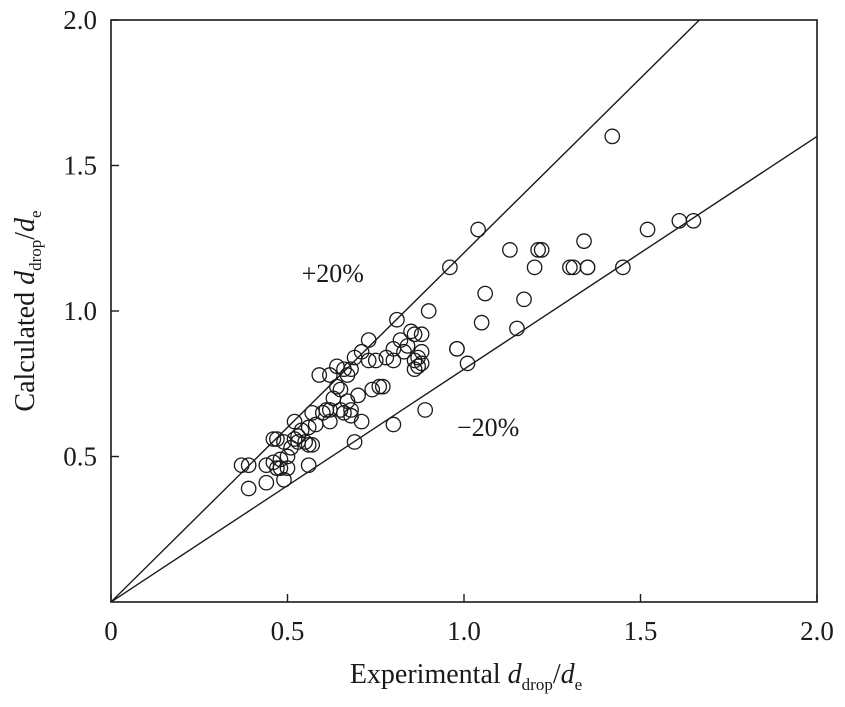  What do you see at coordinates (80, 166) in the screenshot?
I see `y-tick-label: 1.5` at bounding box center [80, 166].